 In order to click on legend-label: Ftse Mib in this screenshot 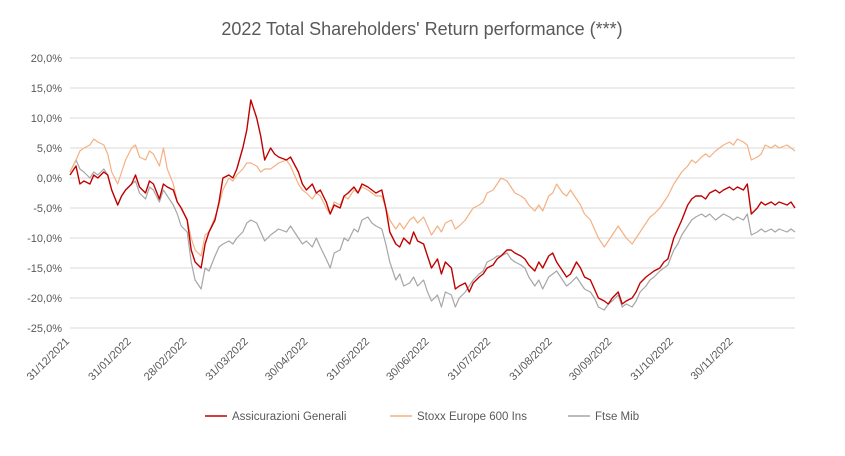, I will do `click(617, 417)`.